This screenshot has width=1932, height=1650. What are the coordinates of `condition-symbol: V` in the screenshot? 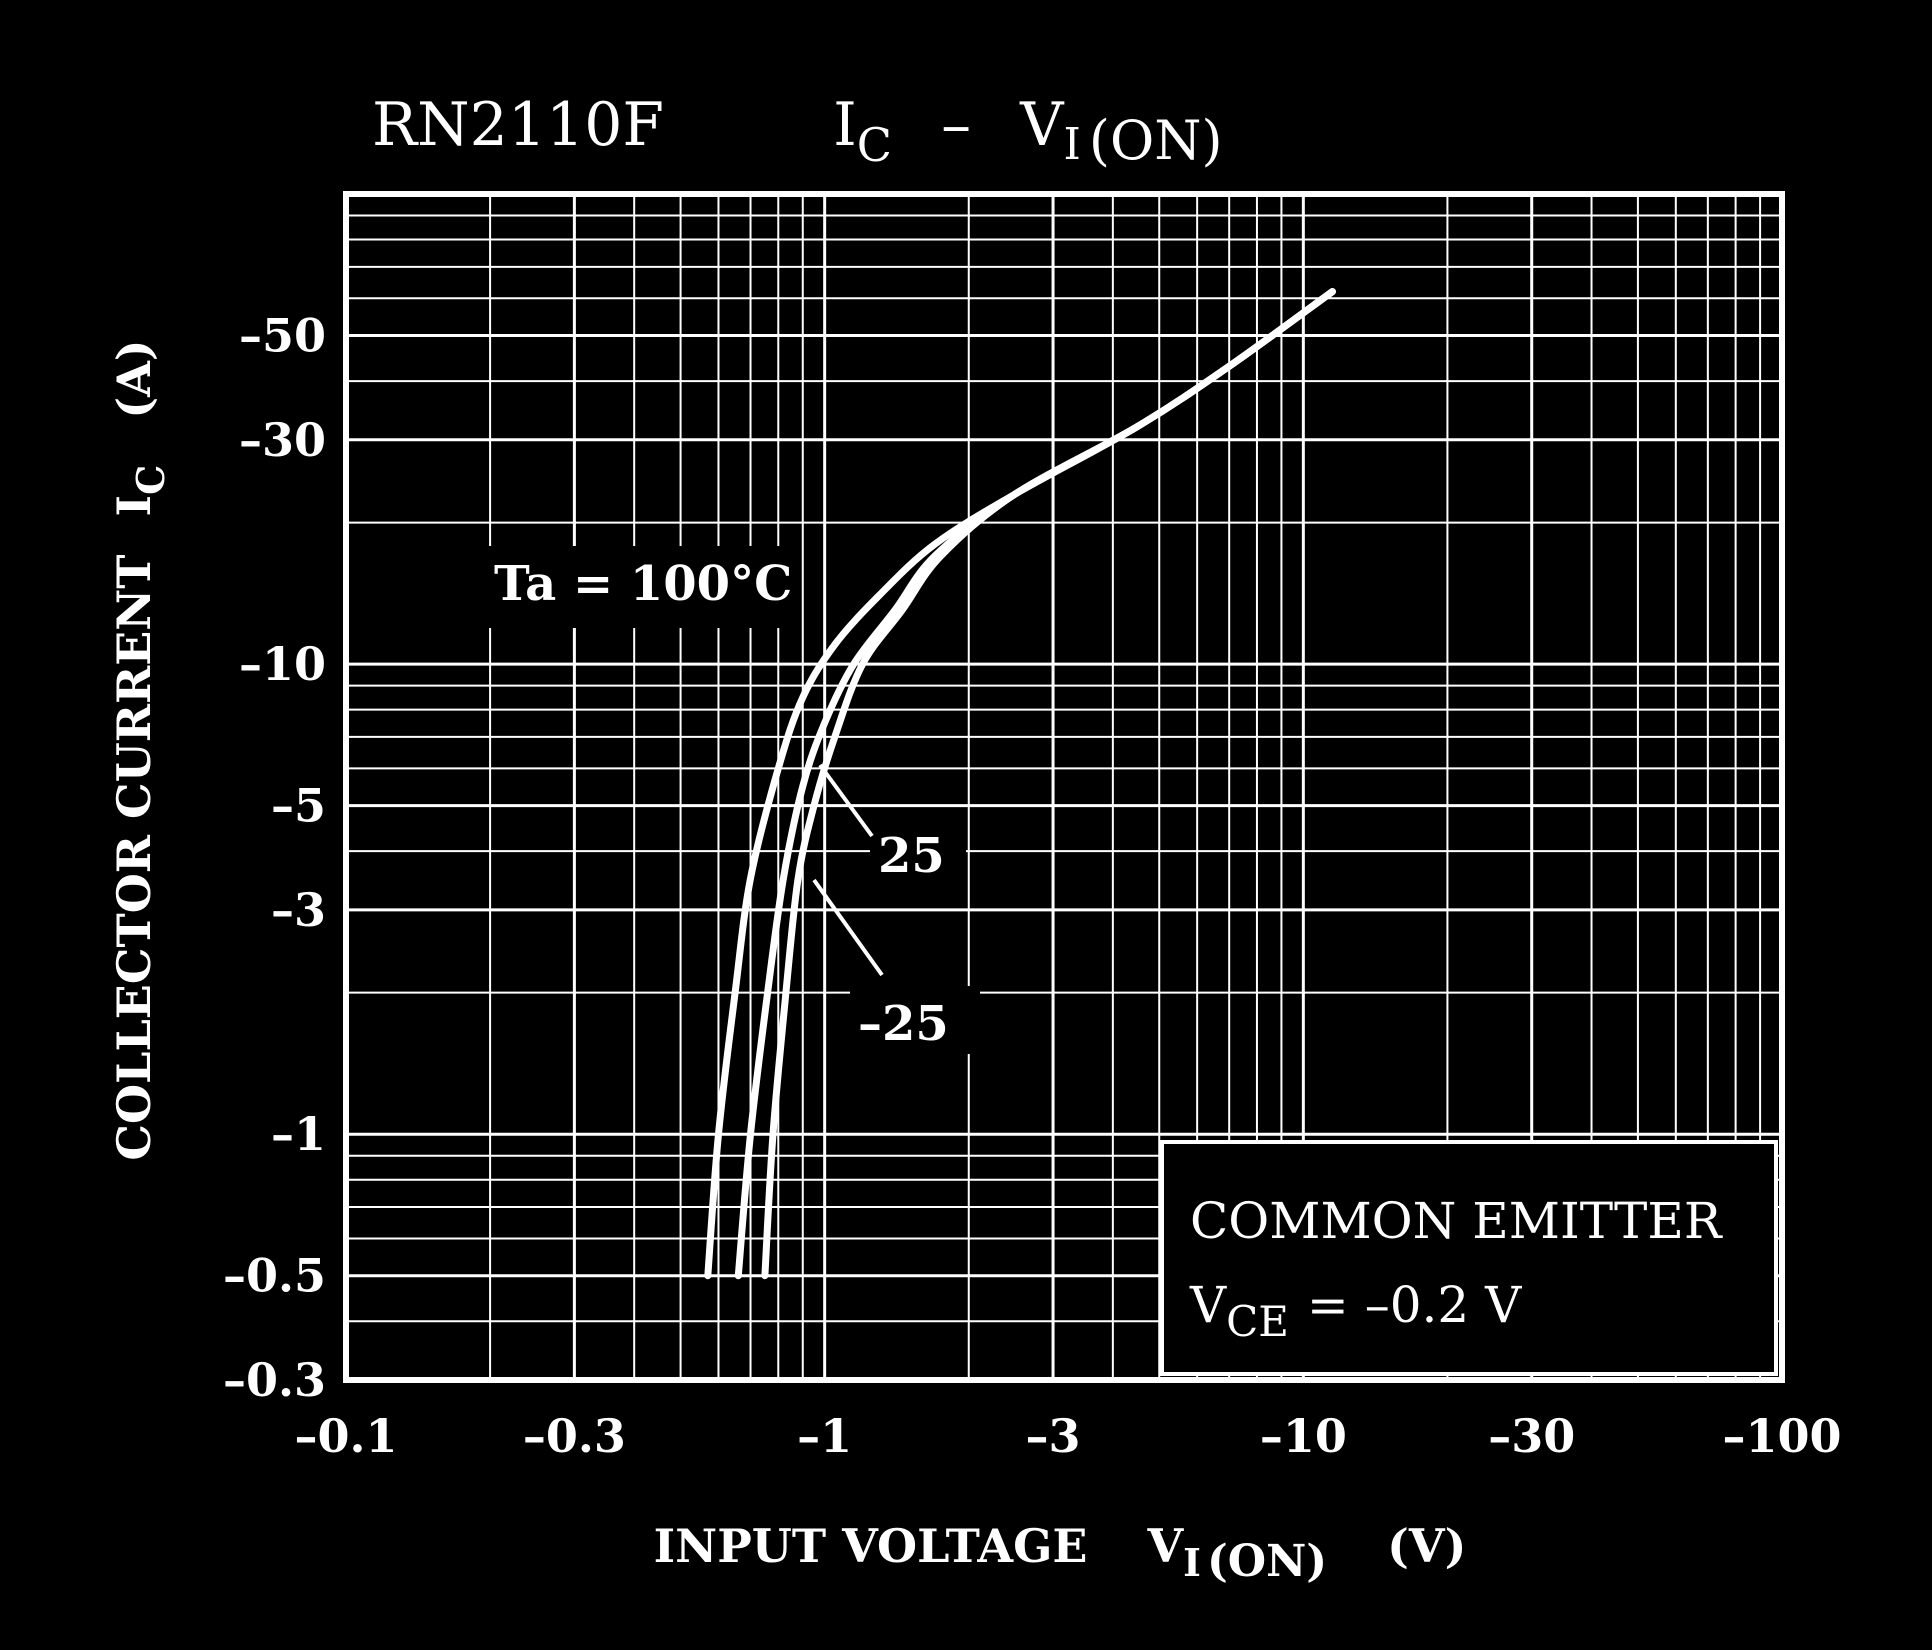 It's located at (1208, 1305).